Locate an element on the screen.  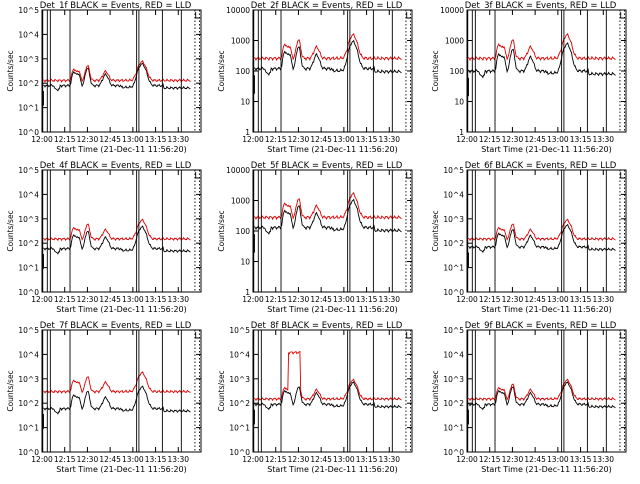
y-tick-label: 1000 is located at coordinates (240, 41).